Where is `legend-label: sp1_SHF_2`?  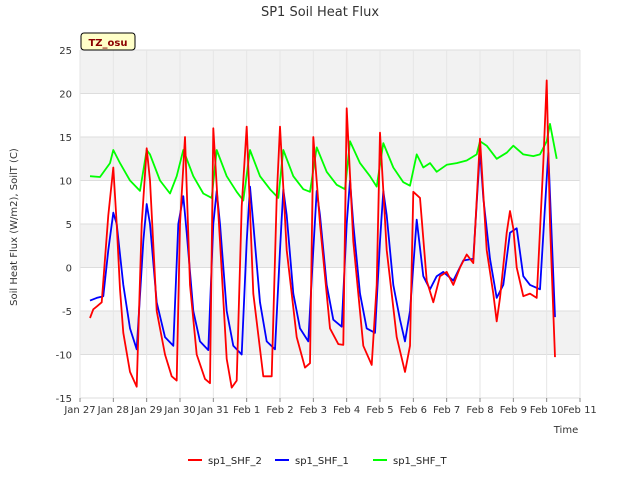
legend-label: sp1_SHF_2 is located at coordinates (235, 461).